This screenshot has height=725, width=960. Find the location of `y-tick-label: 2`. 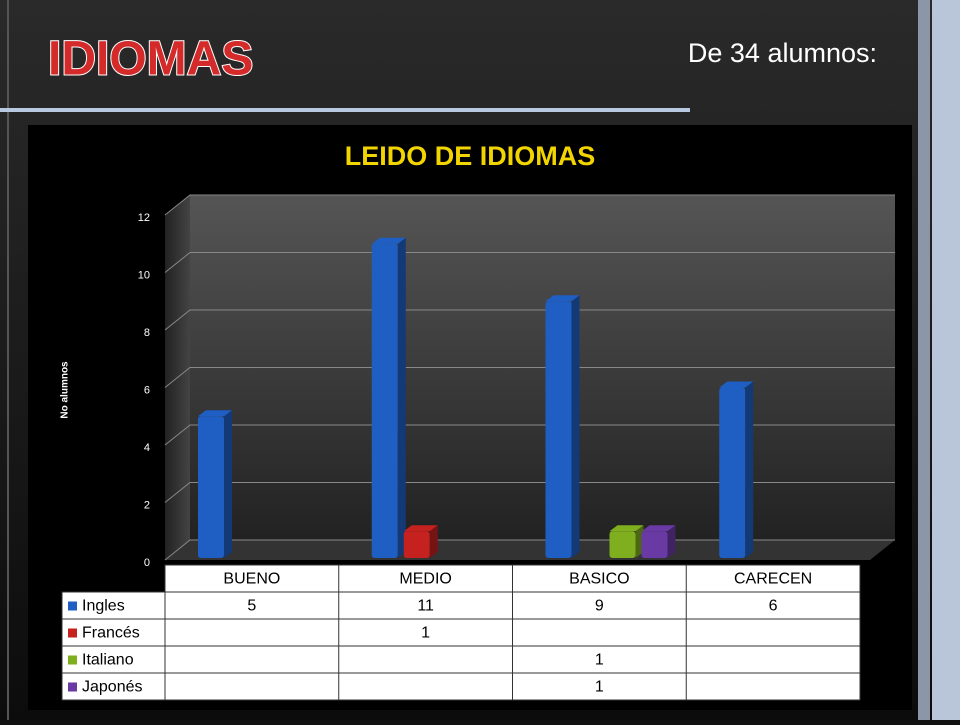

y-tick-label: 2 is located at coordinates (147, 505).